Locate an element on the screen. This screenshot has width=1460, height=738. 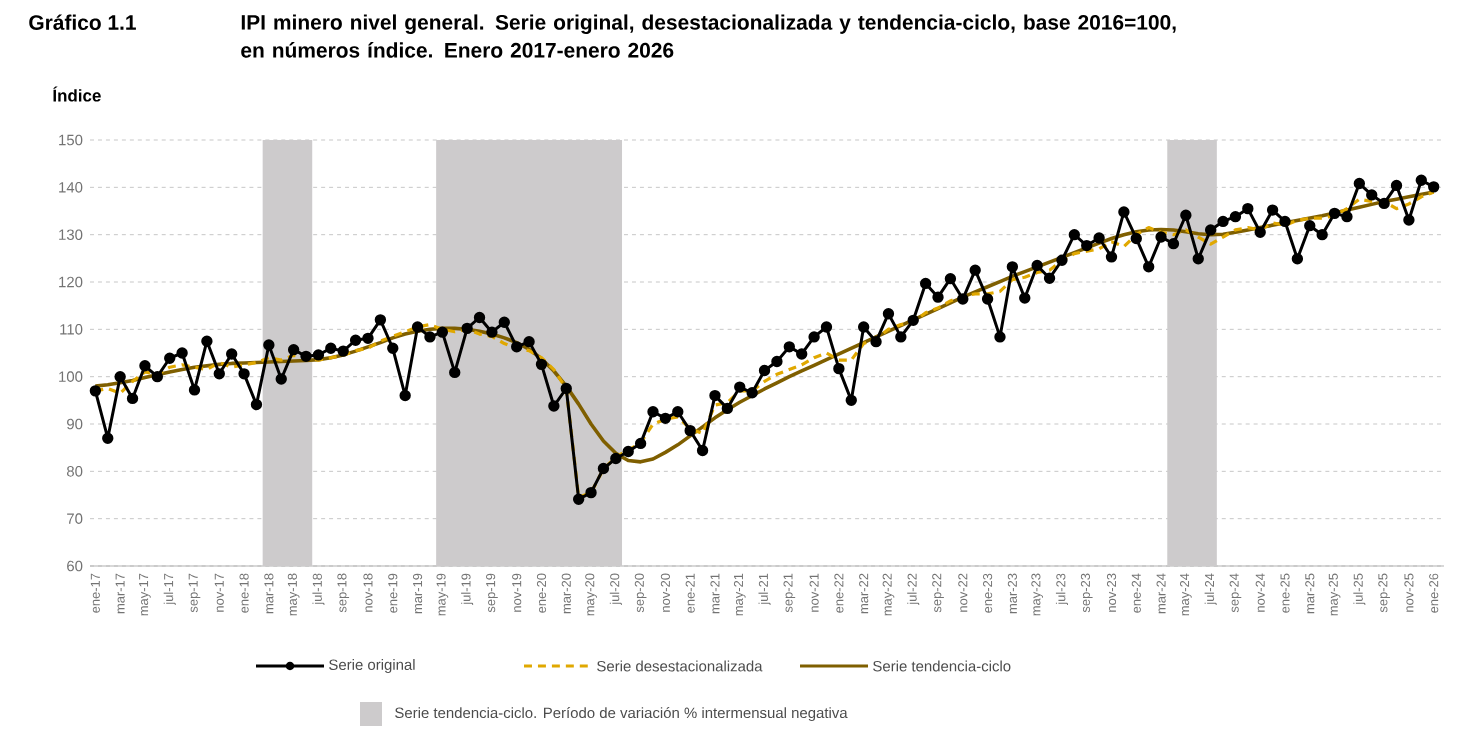
y-axis-title: Índice is located at coordinates (77, 94).